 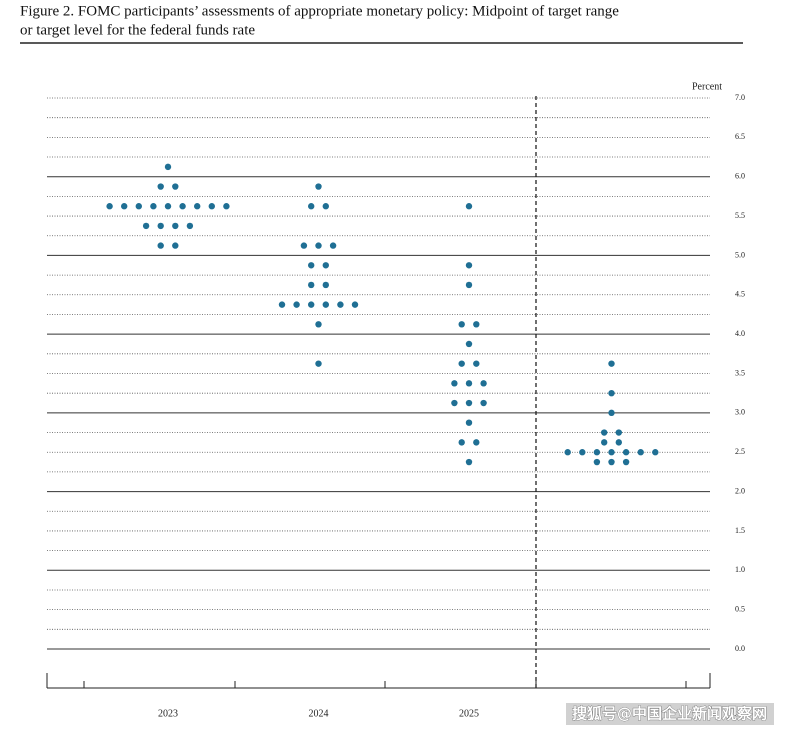 I want to click on y-tick-label: 5.5, so click(x=740, y=215).